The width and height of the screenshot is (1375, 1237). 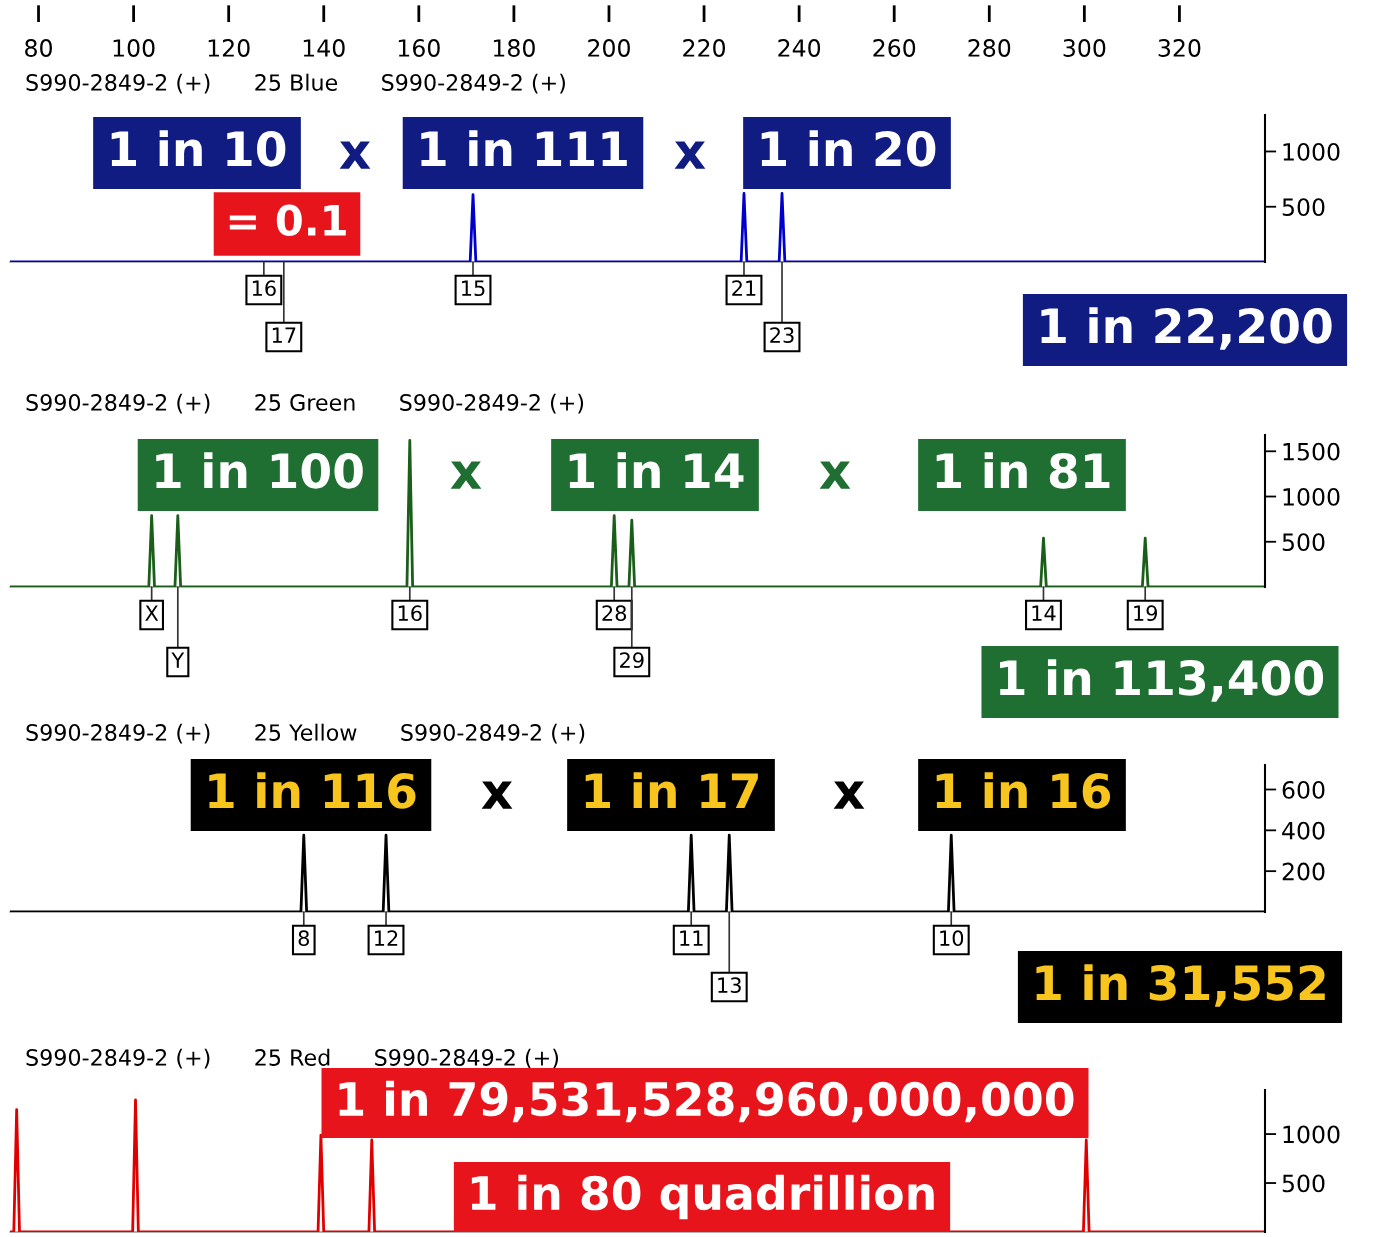 What do you see at coordinates (1186, 328) in the screenshot?
I see `text: 1 in 22,200` at bounding box center [1186, 328].